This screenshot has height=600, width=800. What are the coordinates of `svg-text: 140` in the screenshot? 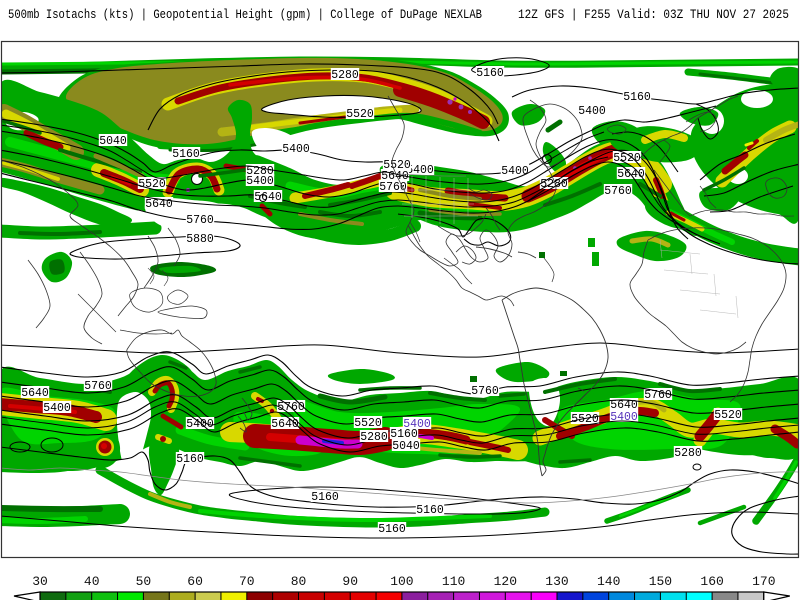 It's located at (608, 581).